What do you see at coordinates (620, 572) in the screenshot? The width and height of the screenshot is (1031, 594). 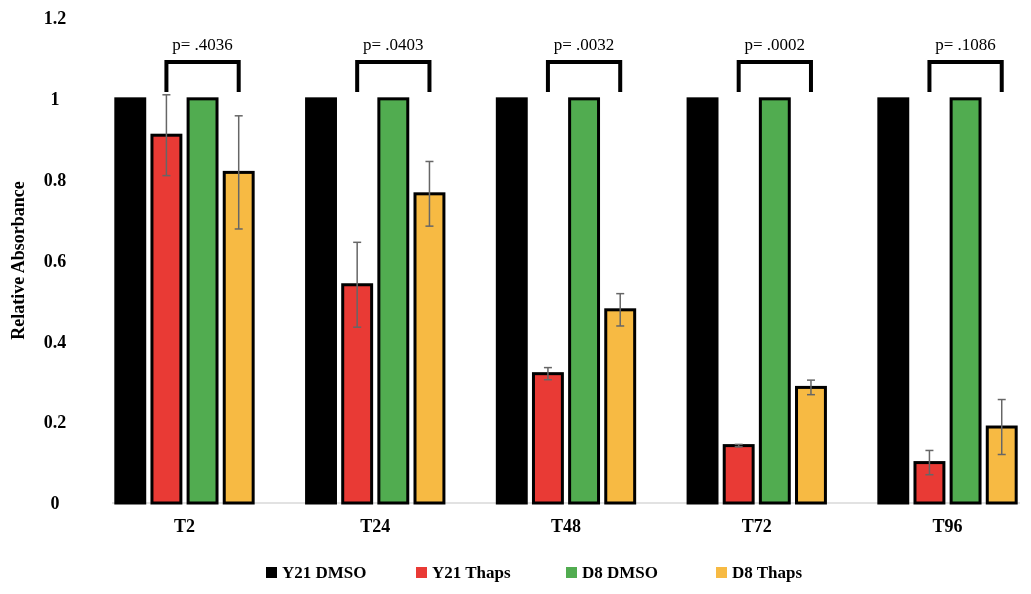 I see `legend-label: D8 DMSO` at bounding box center [620, 572].